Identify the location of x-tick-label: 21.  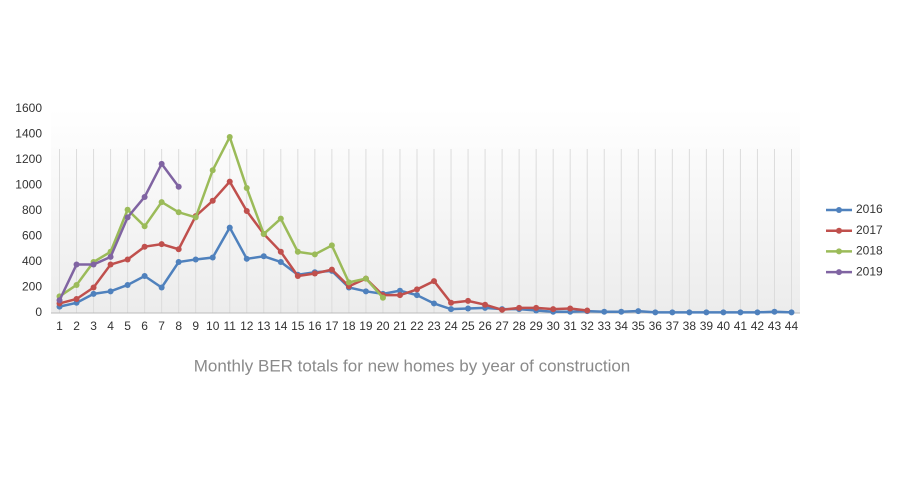
(400, 326).